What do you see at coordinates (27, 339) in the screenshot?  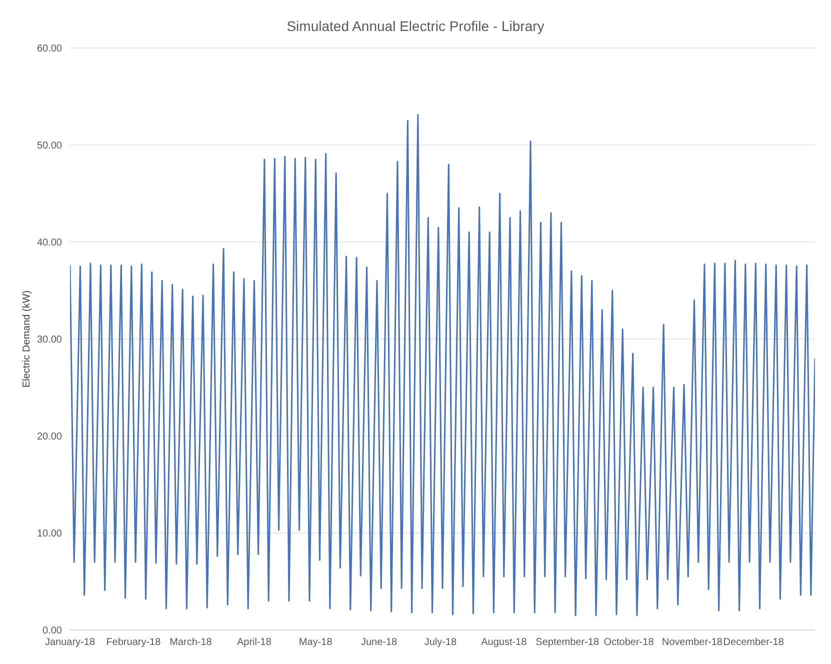 I see `y-axis-title: Electric Demand (kW)` at bounding box center [27, 339].